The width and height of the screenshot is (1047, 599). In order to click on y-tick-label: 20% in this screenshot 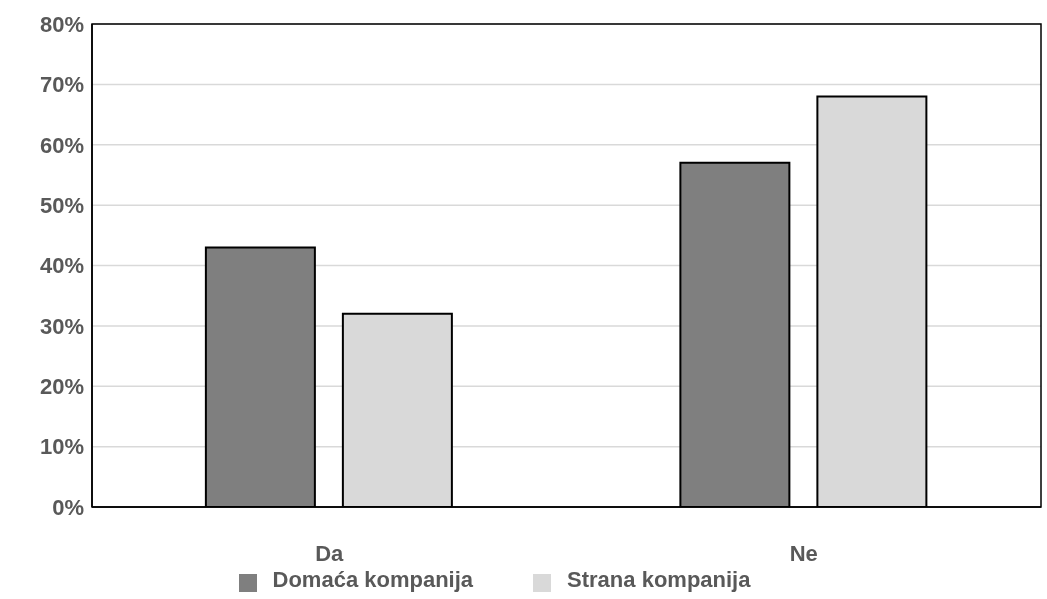, I will do `click(61, 387)`.